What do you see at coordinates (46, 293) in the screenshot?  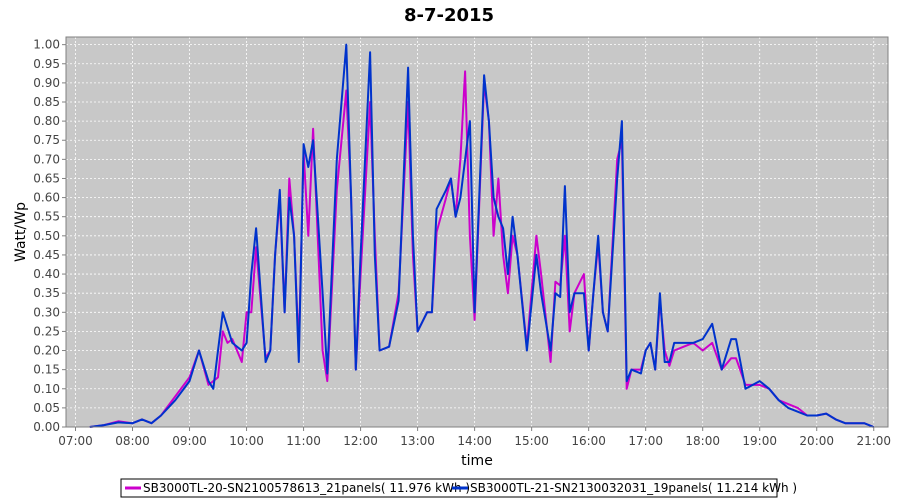 I see `y-tick-label: 0.35` at bounding box center [46, 293].